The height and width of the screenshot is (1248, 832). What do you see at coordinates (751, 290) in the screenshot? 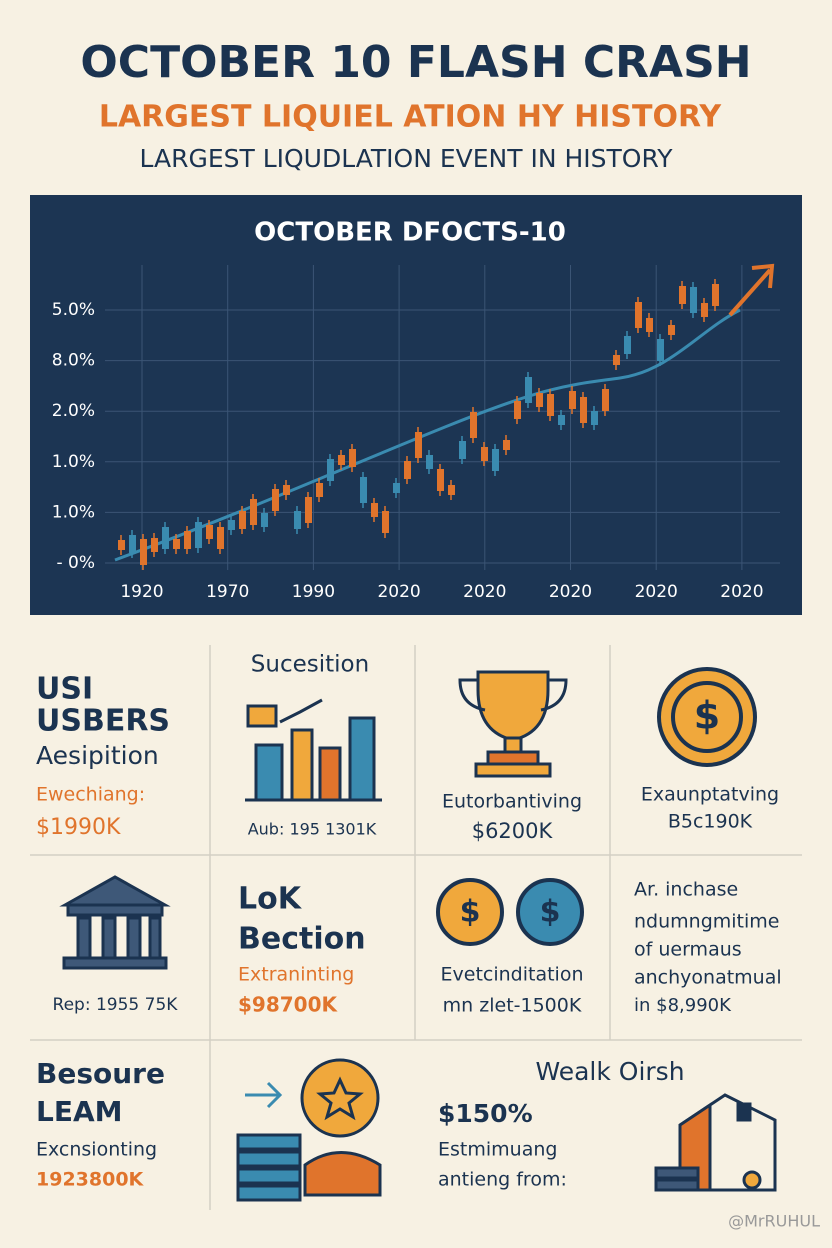
I see `trend-arrow` at bounding box center [751, 290].